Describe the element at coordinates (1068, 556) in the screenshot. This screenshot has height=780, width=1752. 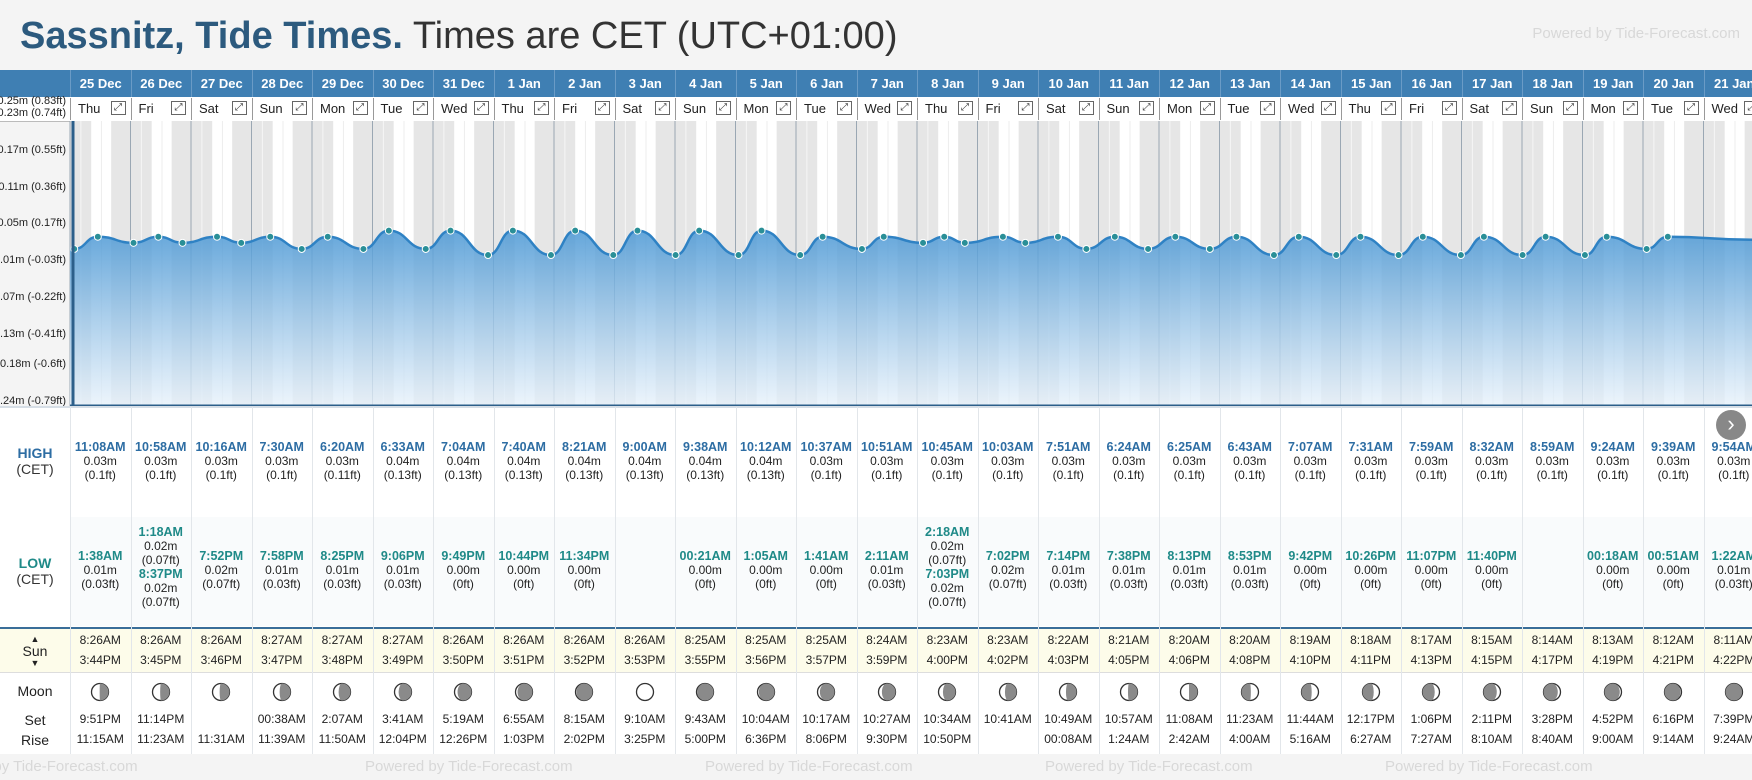
I see `low-tide-time: 7:14PM` at that location.